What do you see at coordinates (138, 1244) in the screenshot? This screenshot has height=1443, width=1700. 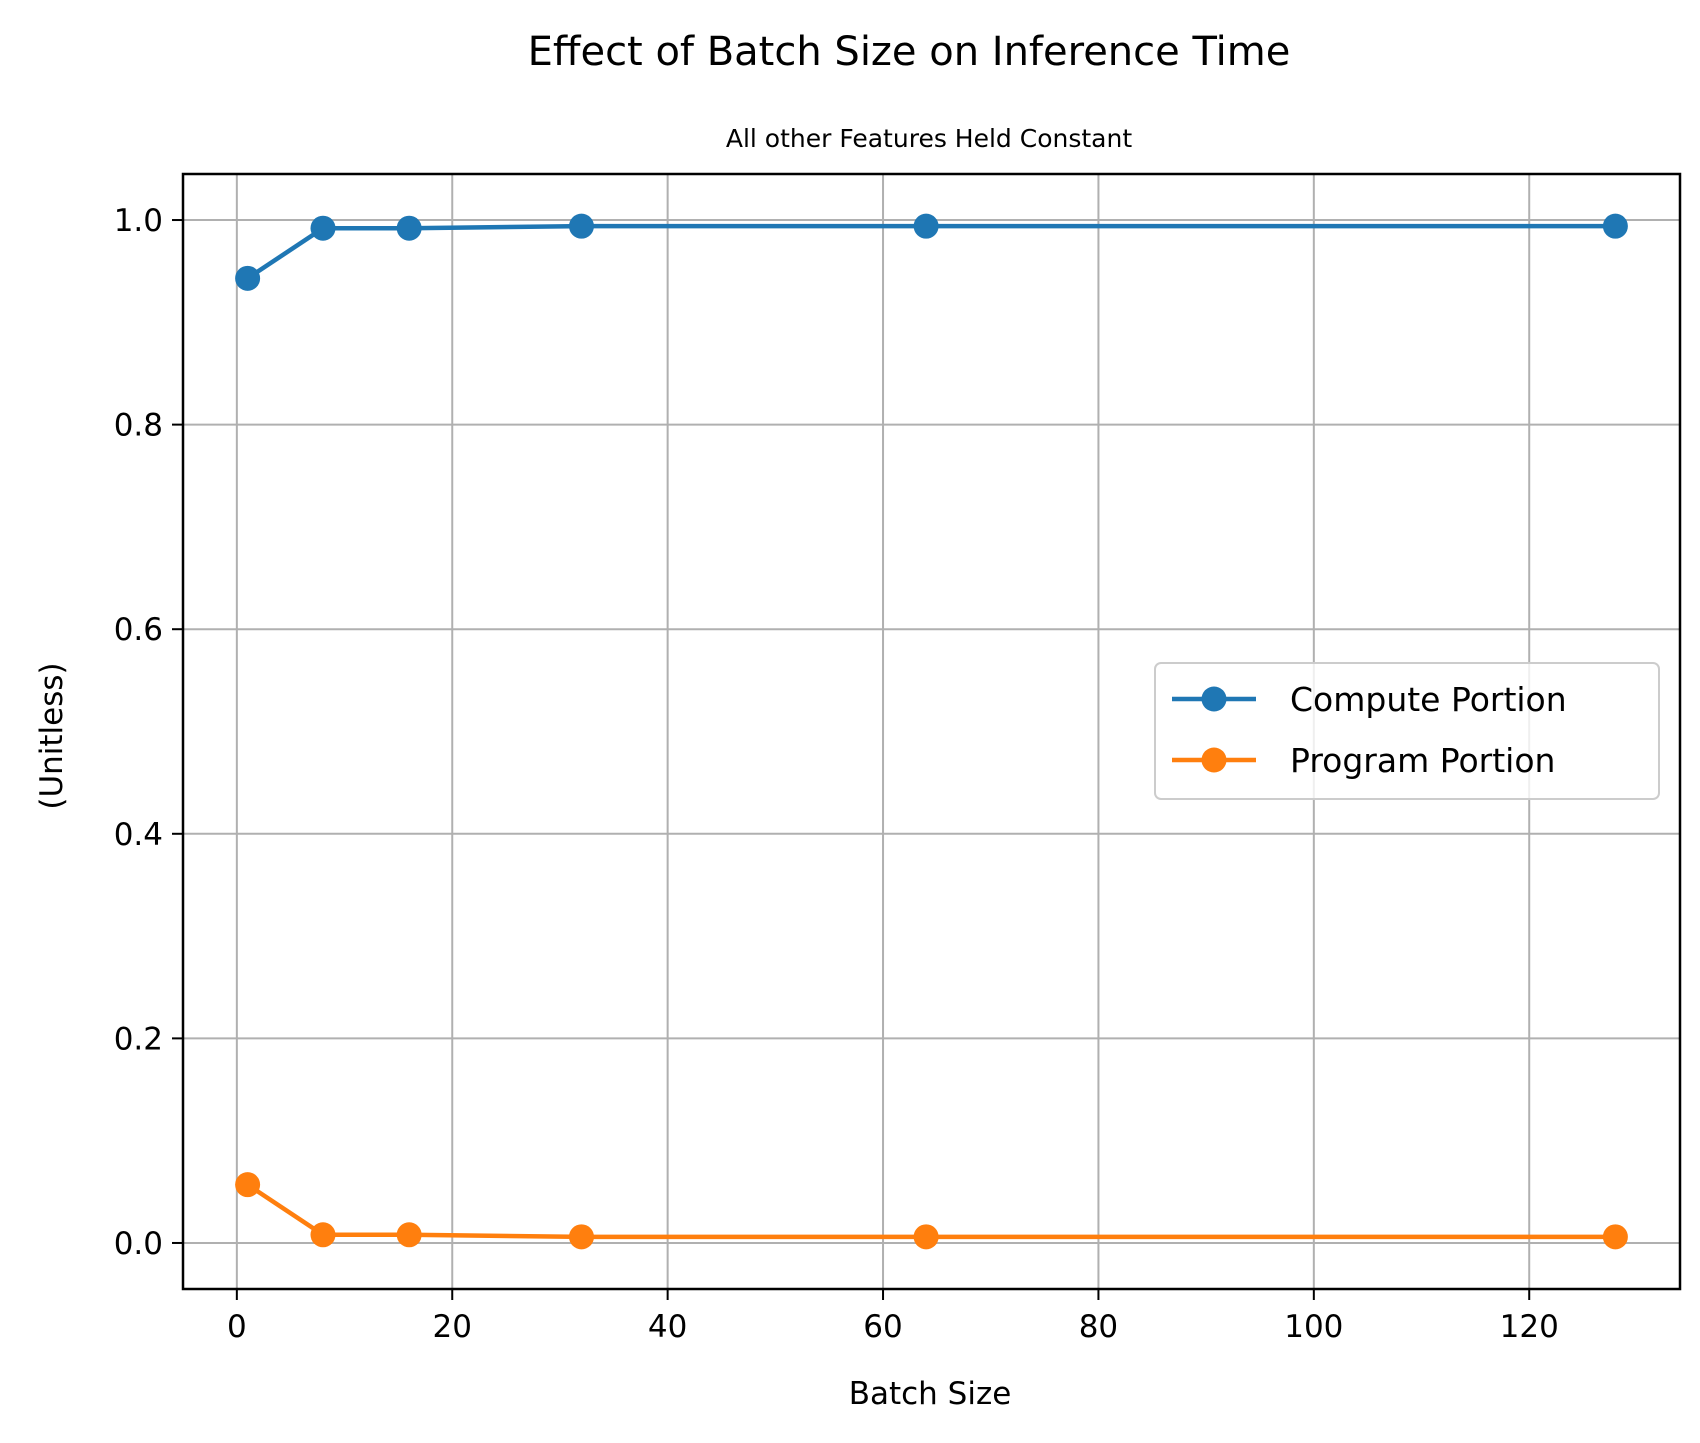 I see `y-tick-label: 0.0` at bounding box center [138, 1244].